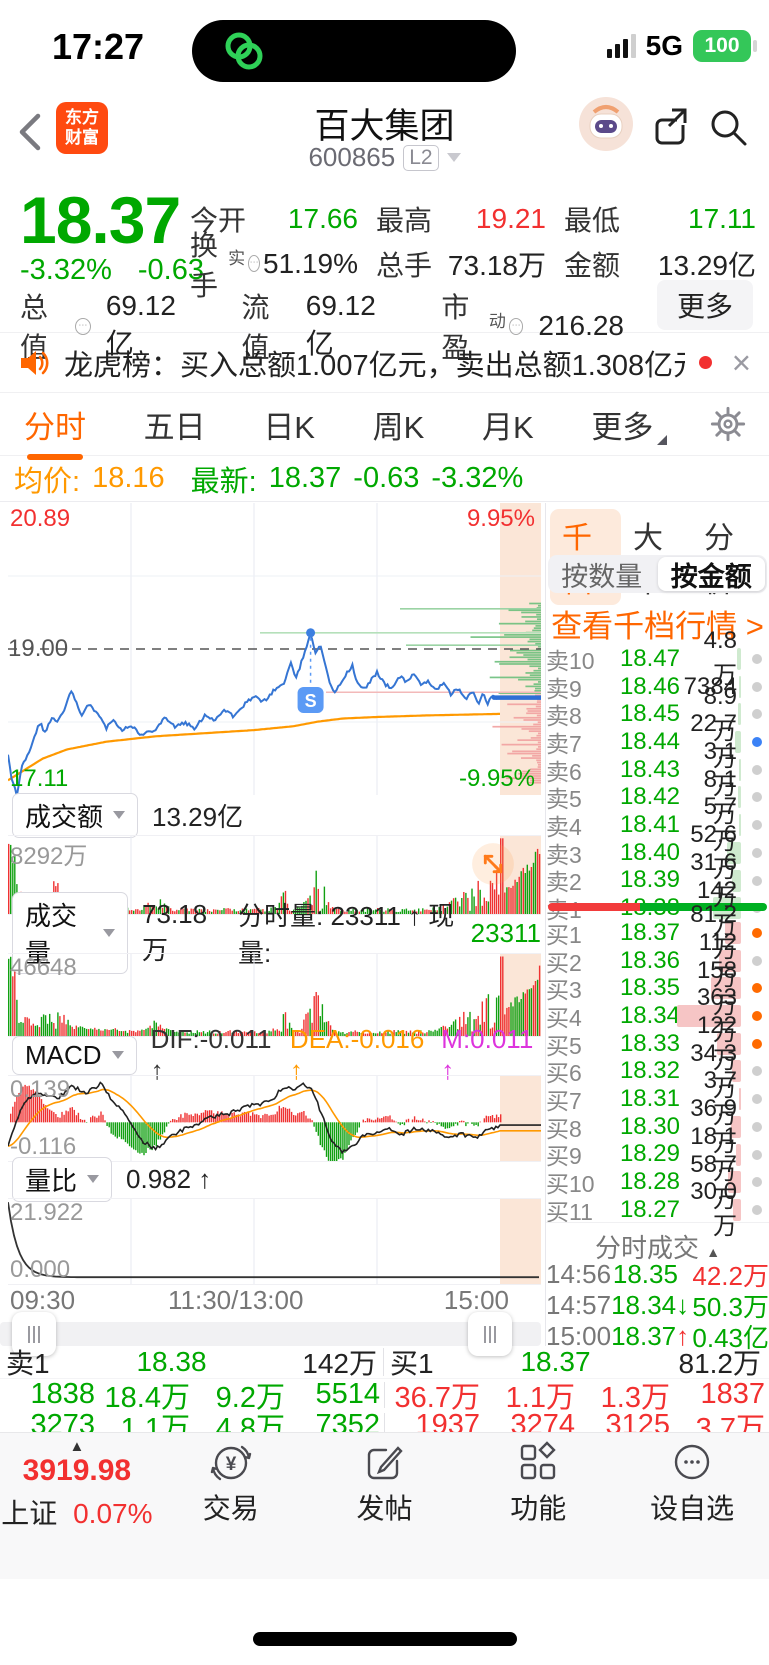 Image resolution: width=769 pixels, height=1665 pixels. What do you see at coordinates (493, 864) in the screenshot?
I see `expand-icon` at bounding box center [493, 864].